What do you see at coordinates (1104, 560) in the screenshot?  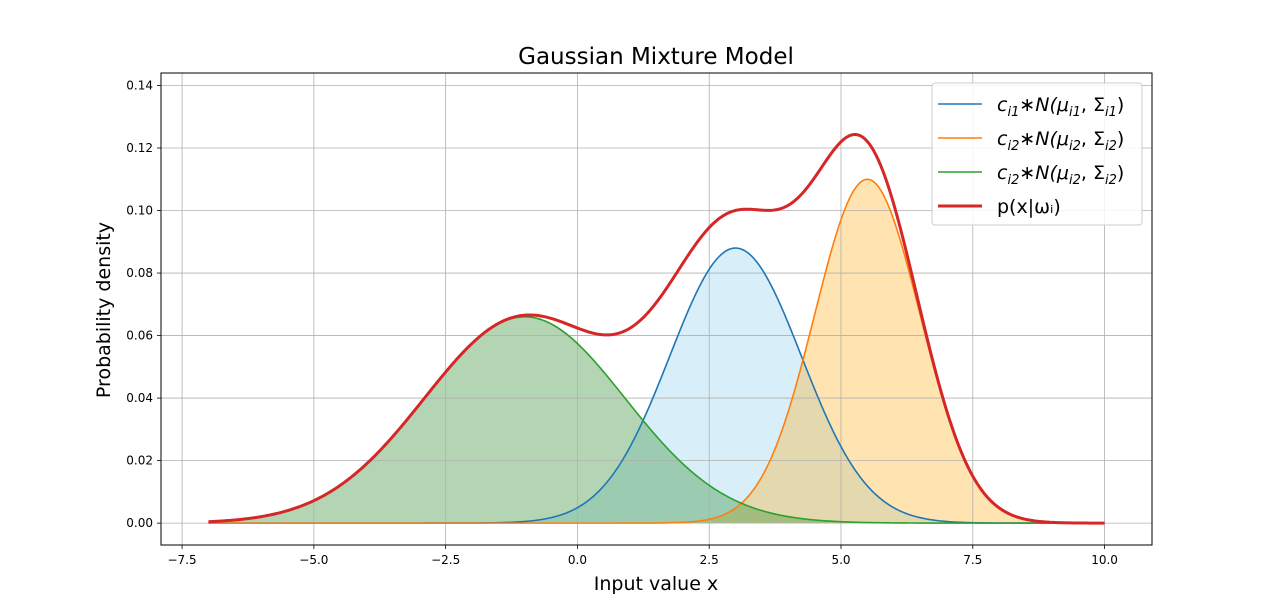 I see `x-tick-label: 10.0` at bounding box center [1104, 560].